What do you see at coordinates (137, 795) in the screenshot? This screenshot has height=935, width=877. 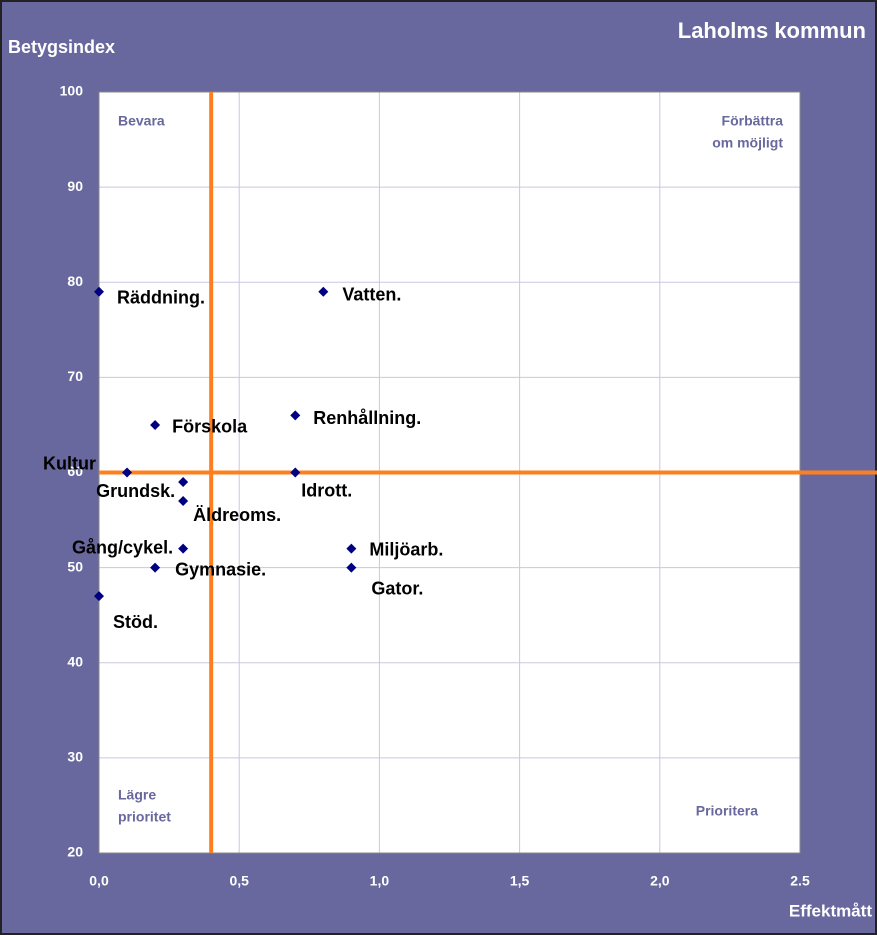 I see `quadrant-label: Lägre` at bounding box center [137, 795].